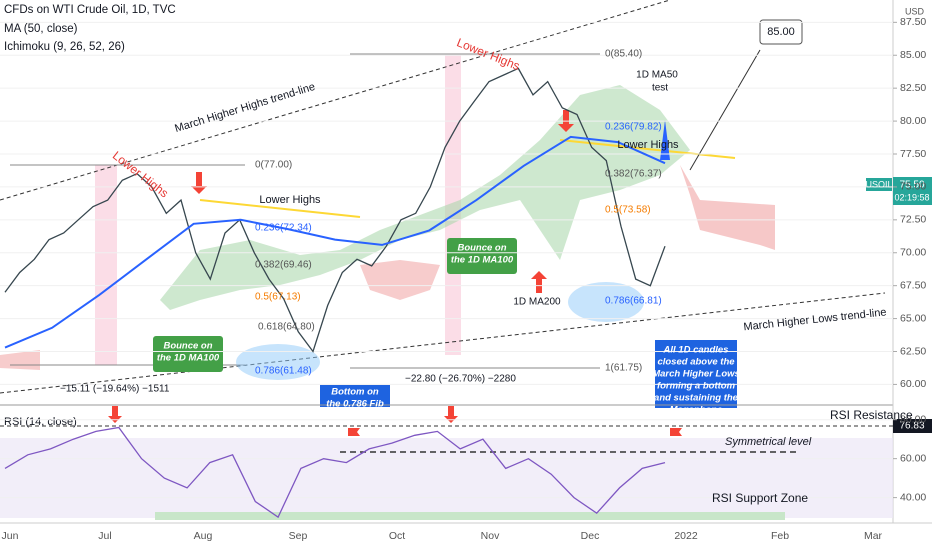  What do you see at coordinates (913, 253) in the screenshot?
I see `y-tick-label: 70.00` at bounding box center [913, 253].